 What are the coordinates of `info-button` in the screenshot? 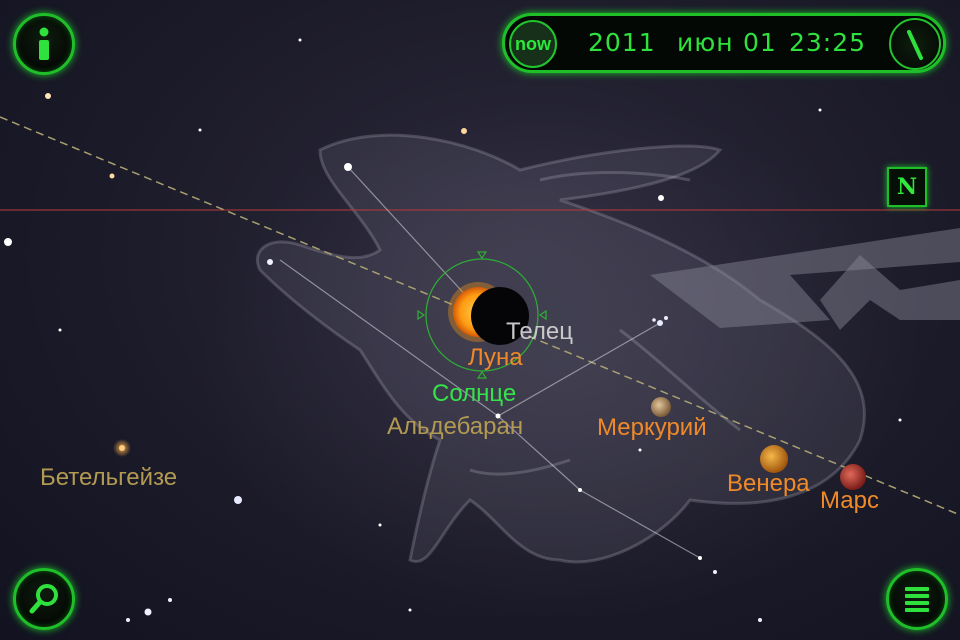 It's located at (44, 44).